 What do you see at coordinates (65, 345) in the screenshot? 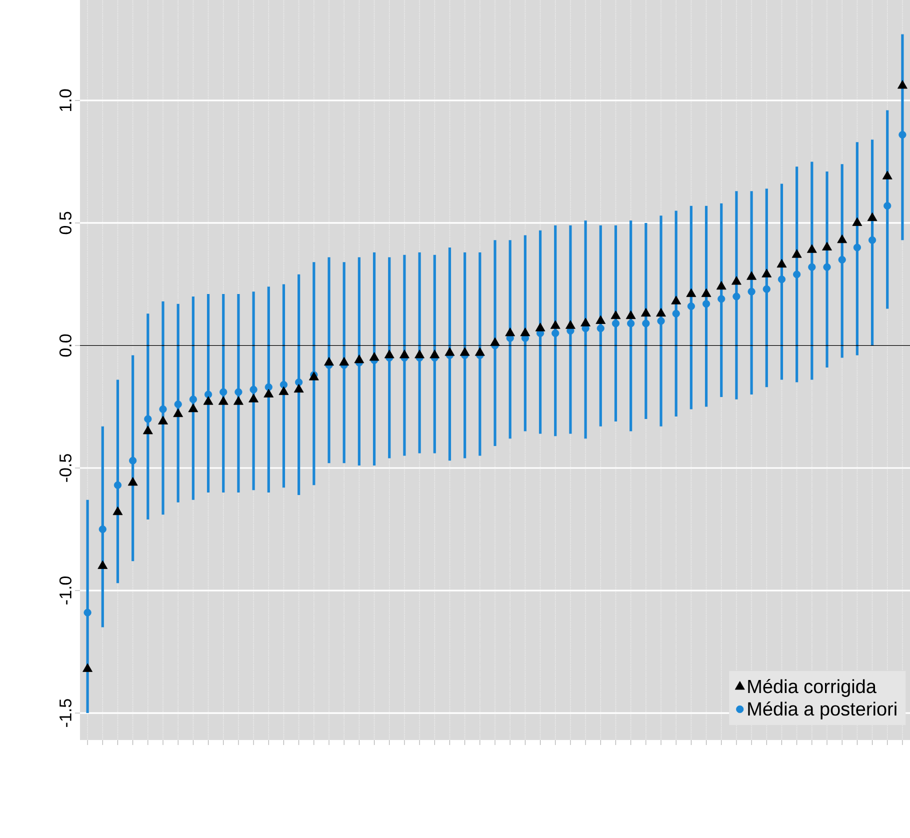
I see `y-tick-label: 0.0` at bounding box center [65, 345].